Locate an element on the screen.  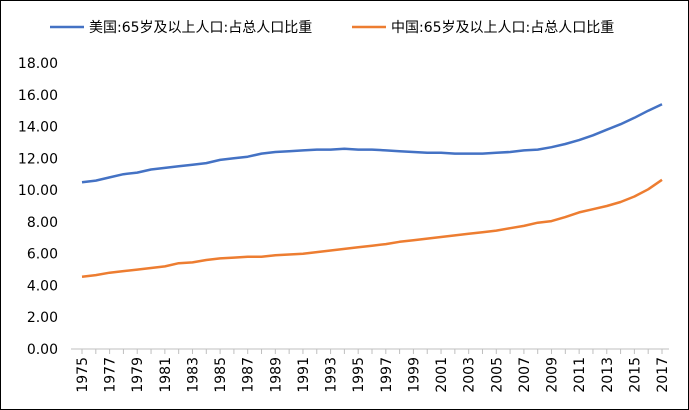
y-tick-label: 4.00 is located at coordinates (42, 286).